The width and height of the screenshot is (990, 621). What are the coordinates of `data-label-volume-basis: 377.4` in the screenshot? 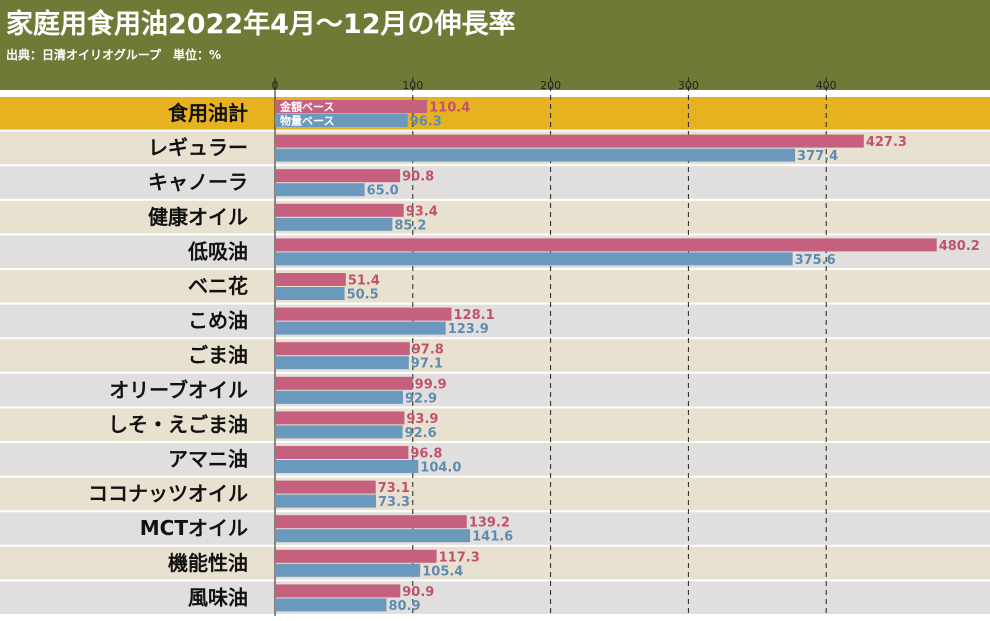 It's located at (817, 156).